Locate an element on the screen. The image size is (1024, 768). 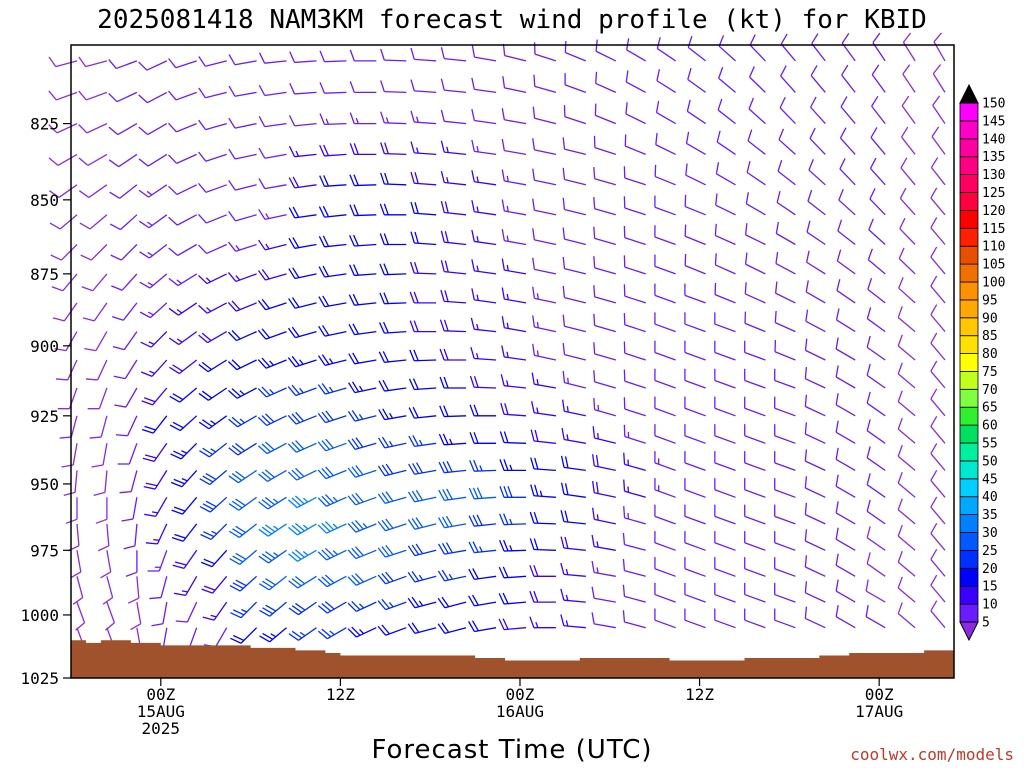
y-tick-label: 850 is located at coordinates (44, 200).